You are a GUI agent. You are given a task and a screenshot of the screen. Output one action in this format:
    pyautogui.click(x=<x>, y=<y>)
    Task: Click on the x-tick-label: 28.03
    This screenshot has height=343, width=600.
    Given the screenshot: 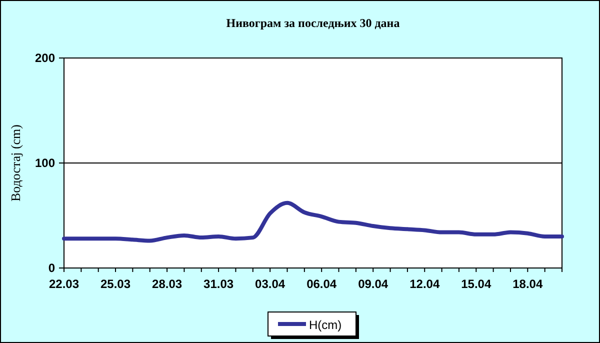 What is the action you would take?
    pyautogui.click(x=167, y=284)
    